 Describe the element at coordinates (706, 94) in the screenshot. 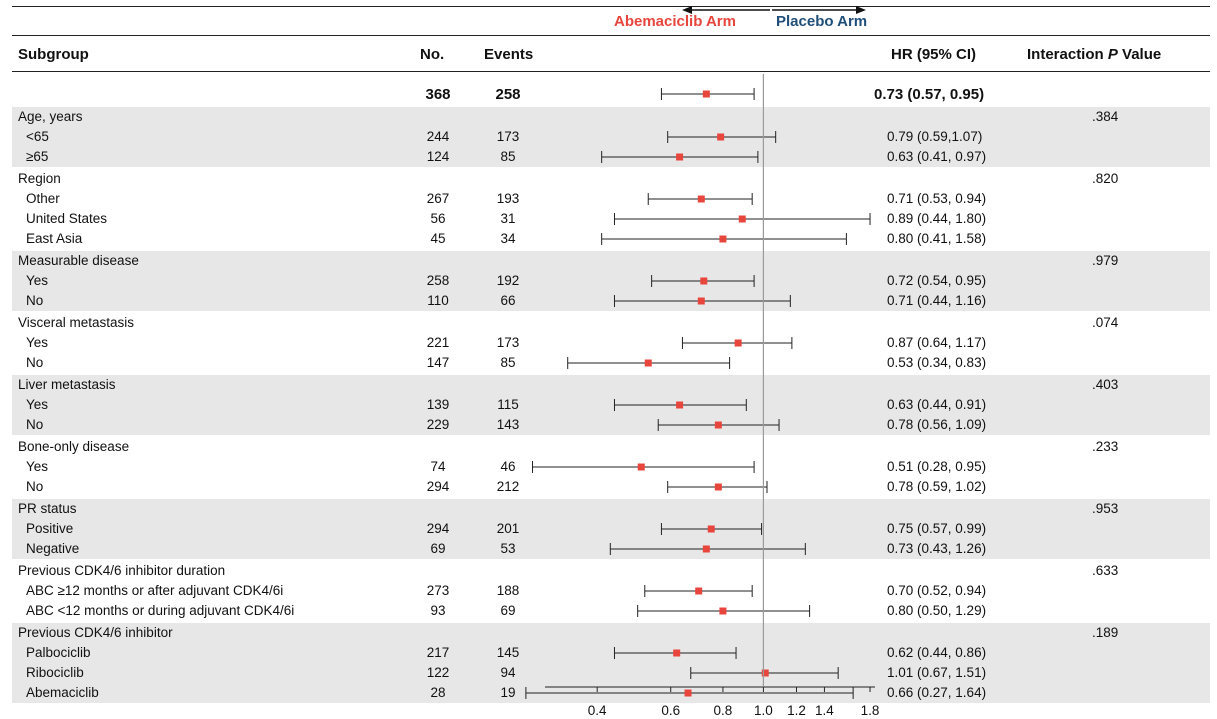

I see `overall-hr-marker` at that location.